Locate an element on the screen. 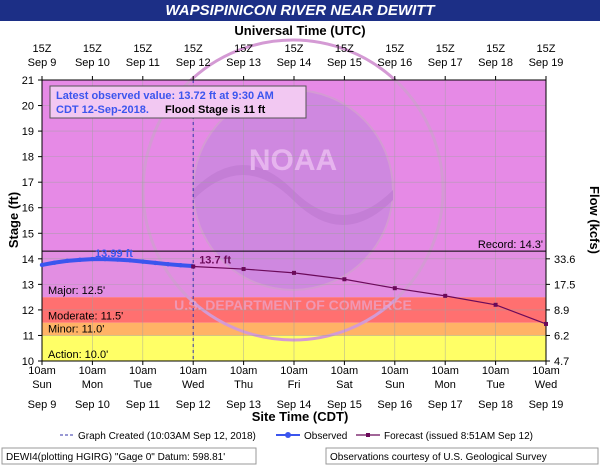 This screenshot has height=465, width=600. y-tick-label: 13 is located at coordinates (28, 285).